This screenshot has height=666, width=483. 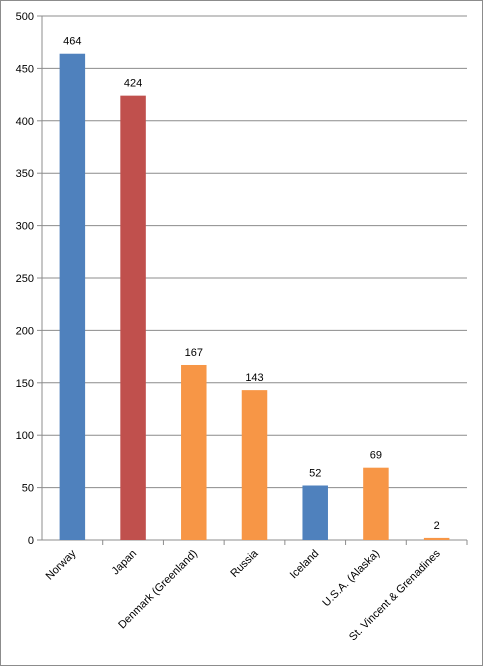 I want to click on x-tick-label: Norway, so click(x=61, y=564).